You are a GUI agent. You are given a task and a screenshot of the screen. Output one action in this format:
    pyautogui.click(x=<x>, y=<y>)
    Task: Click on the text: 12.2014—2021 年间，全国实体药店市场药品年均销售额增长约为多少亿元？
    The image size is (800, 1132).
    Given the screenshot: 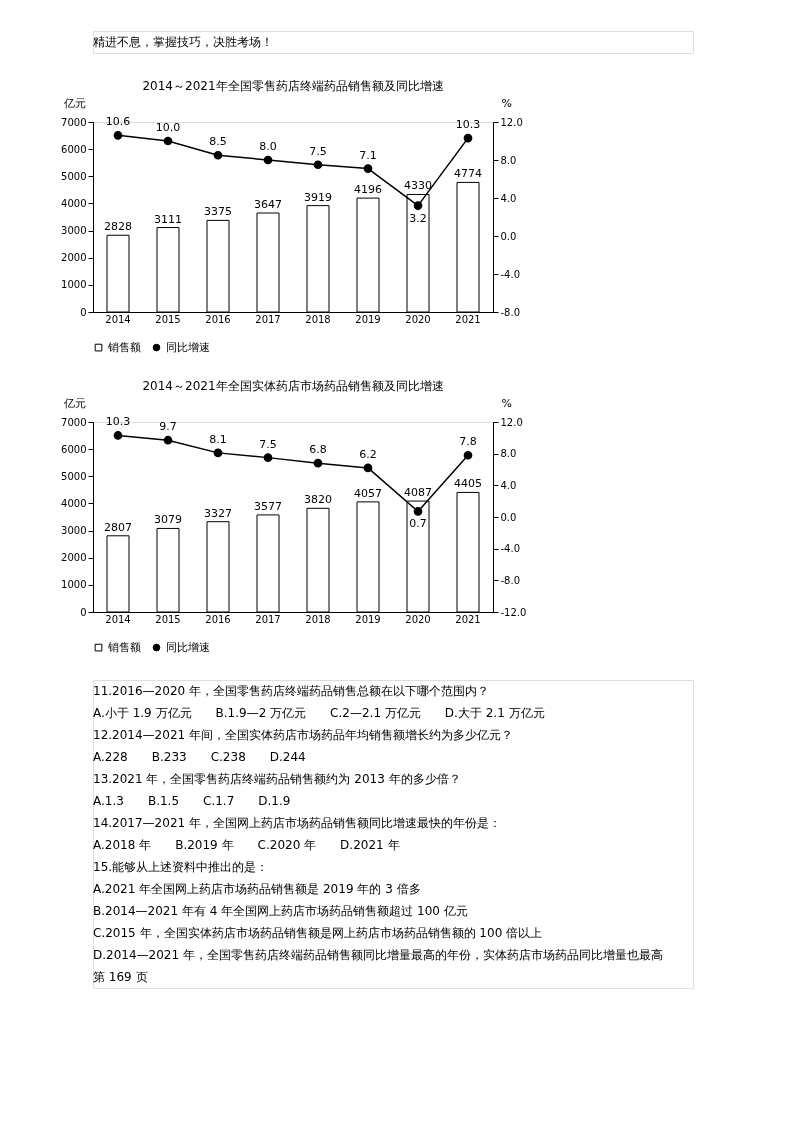 What is the action you would take?
    pyautogui.click(x=303, y=735)
    